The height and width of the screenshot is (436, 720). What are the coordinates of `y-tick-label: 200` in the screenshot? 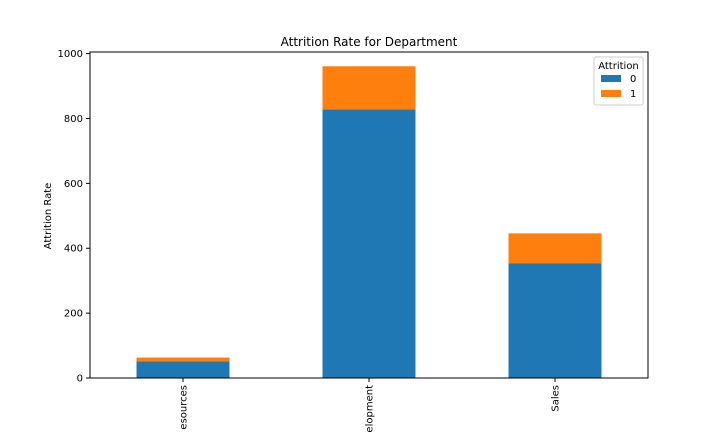 It's located at (73, 314).